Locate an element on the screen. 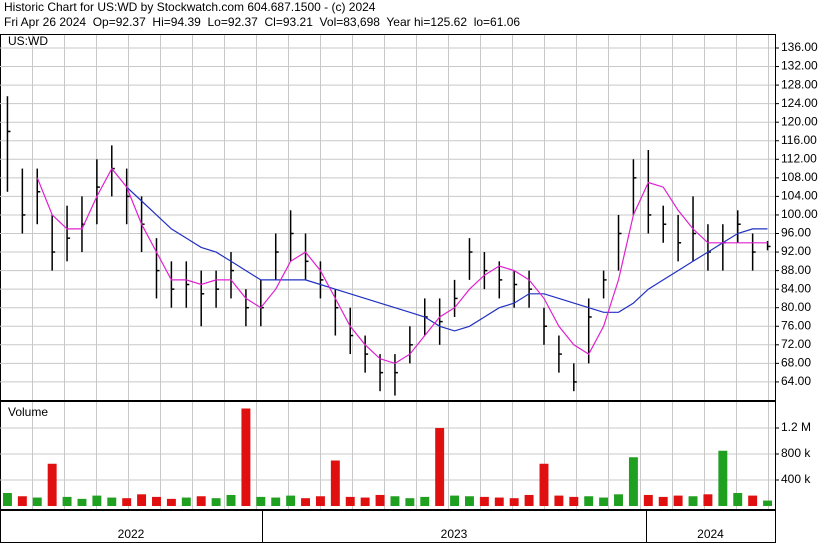  x-tick-label: 2024 is located at coordinates (710, 534).